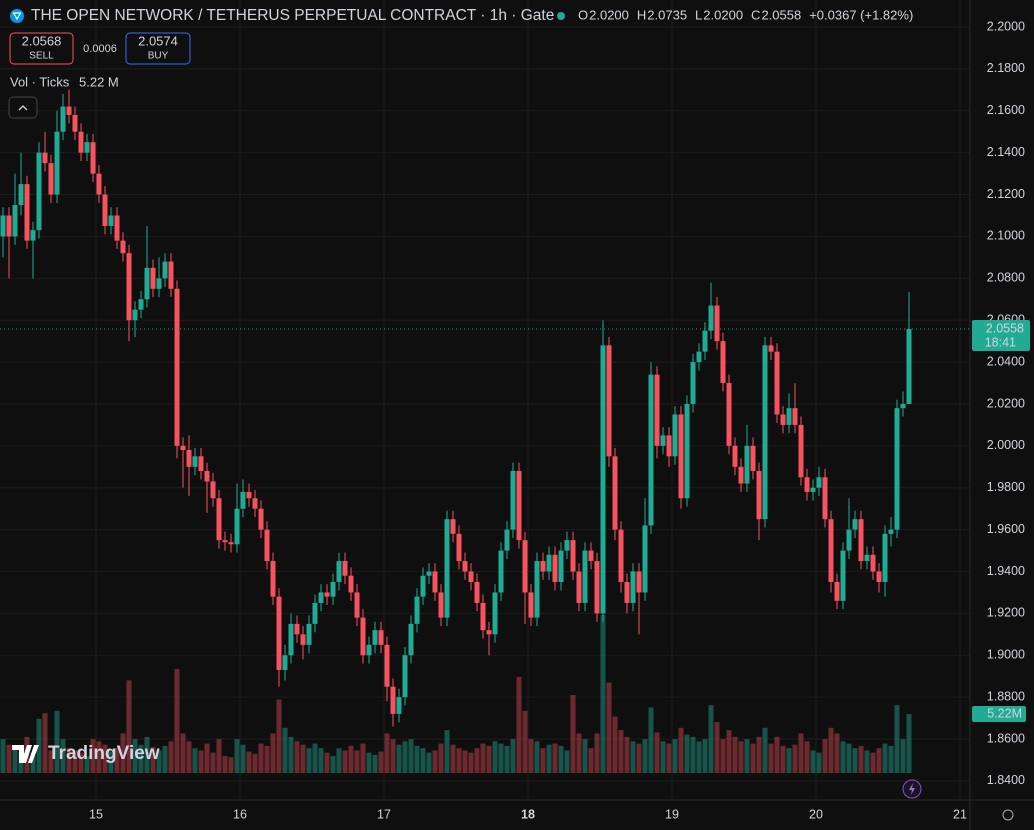 Image resolution: width=1034 pixels, height=830 pixels. I want to click on sell-label: SELL, so click(41, 56).